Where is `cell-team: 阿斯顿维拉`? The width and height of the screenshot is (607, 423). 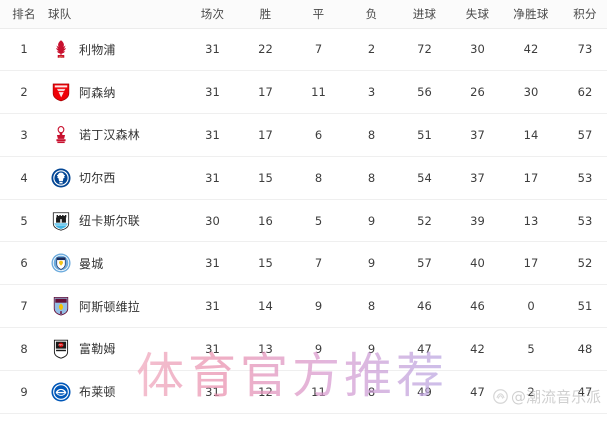 cell-team: 阿斯顿维拉 is located at coordinates (117, 306).